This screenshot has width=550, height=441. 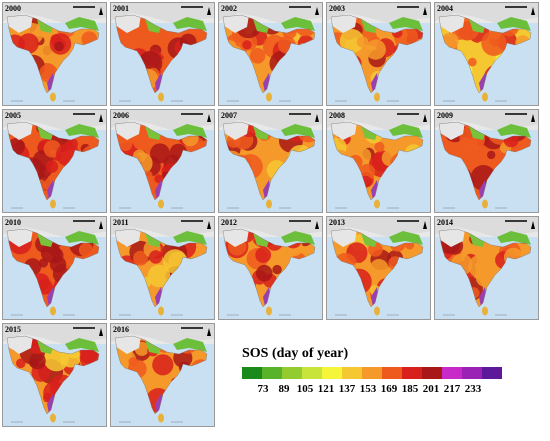 I want to click on panel-year: 2003, so click(x=337, y=8).